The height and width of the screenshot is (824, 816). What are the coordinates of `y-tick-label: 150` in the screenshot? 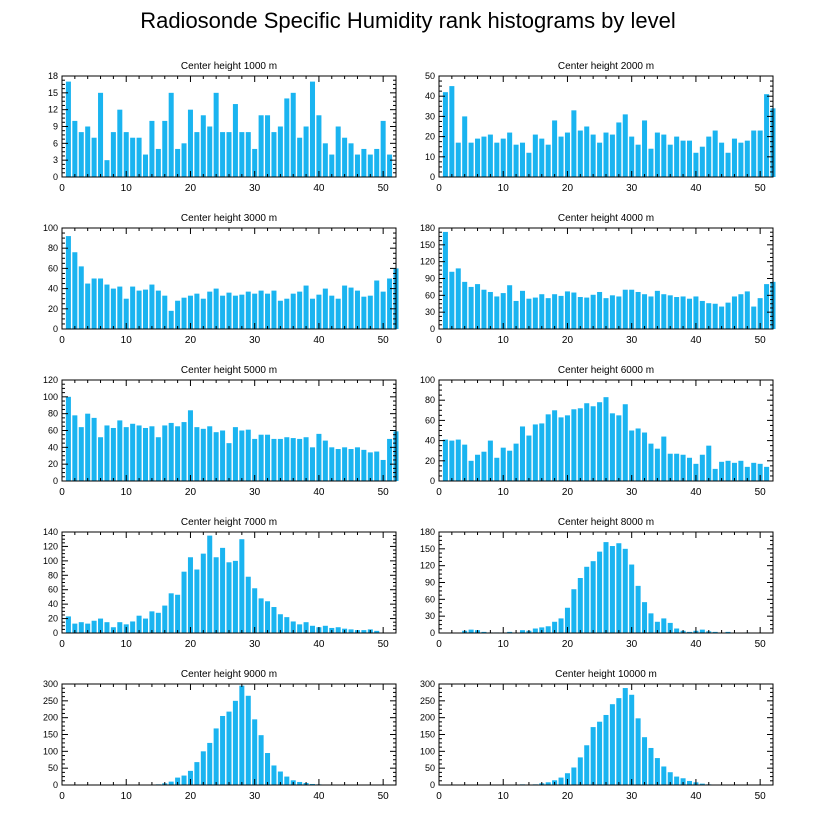 It's located at (427, 549).